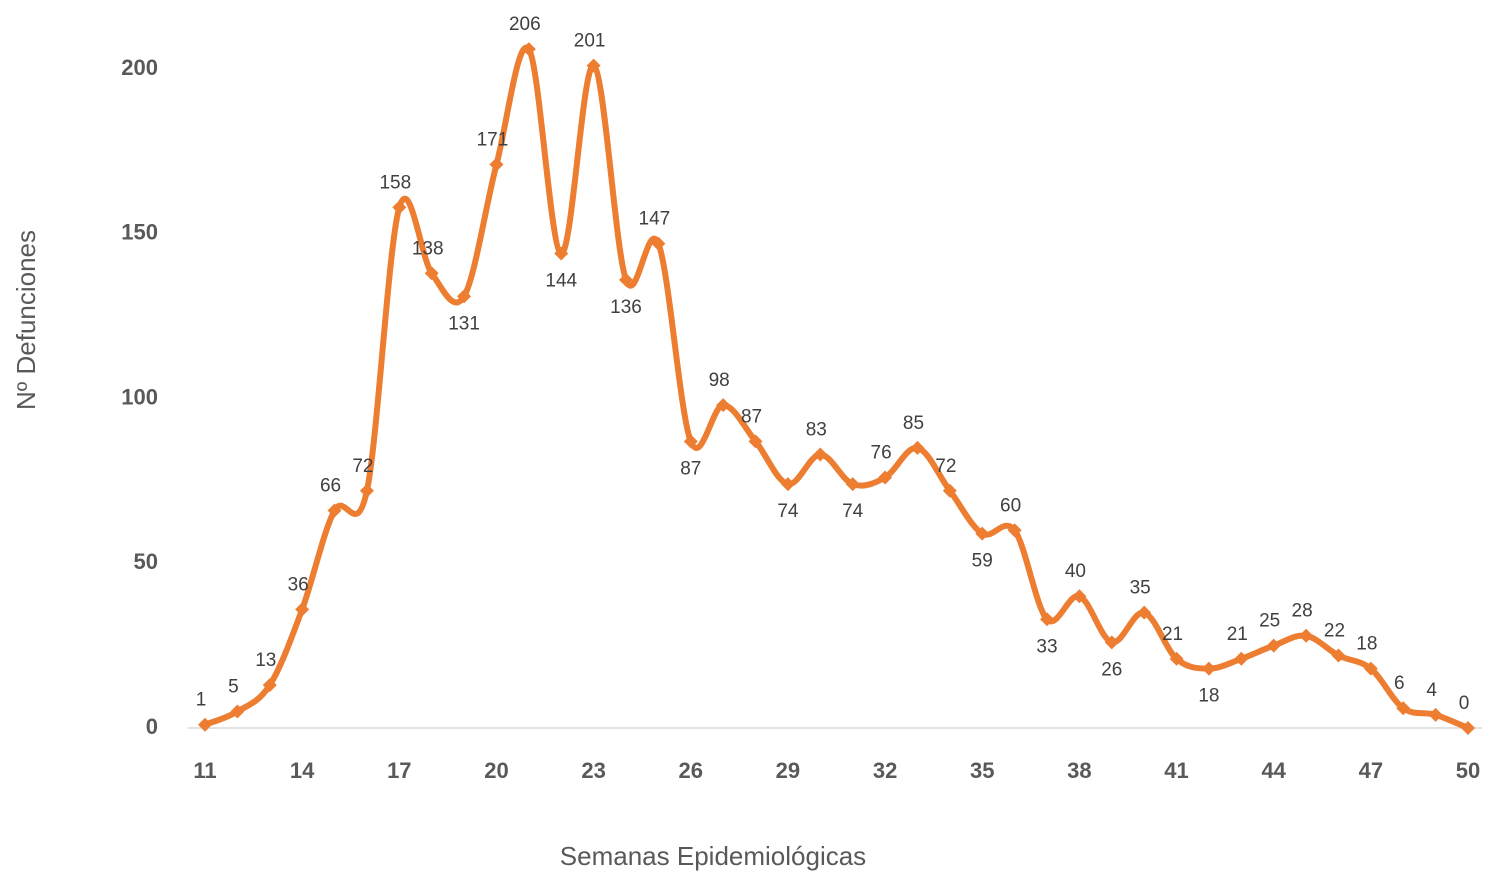 The image size is (1491, 876). I want to click on x-tick-label: 50, so click(1468, 770).